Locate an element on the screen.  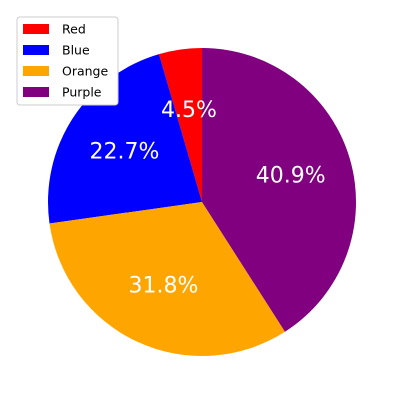
legend-swatch-blue is located at coordinates (36, 50).